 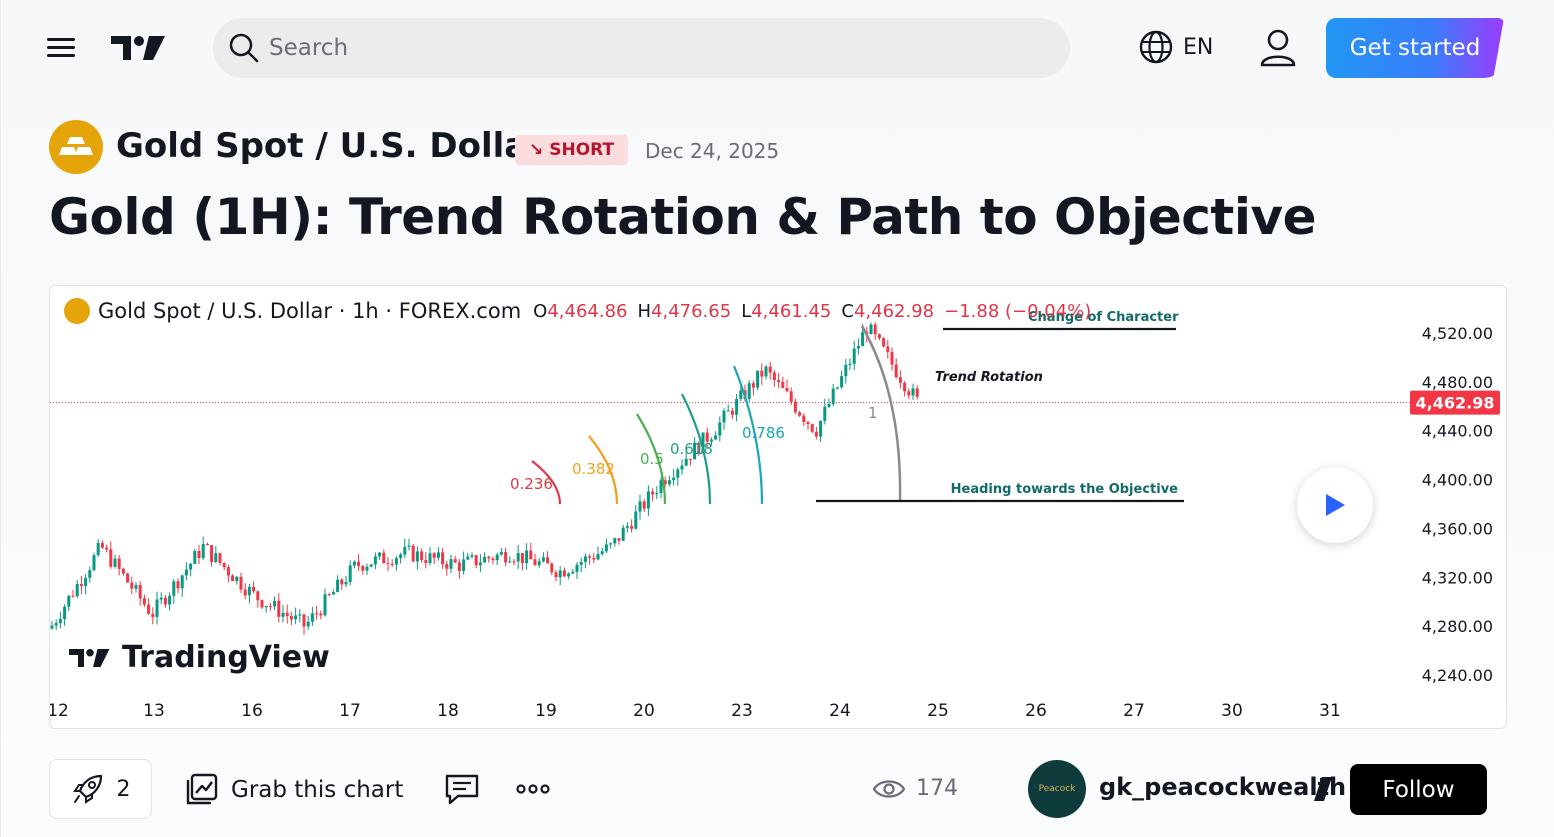 I want to click on x-tick-label: 17, so click(x=350, y=711).